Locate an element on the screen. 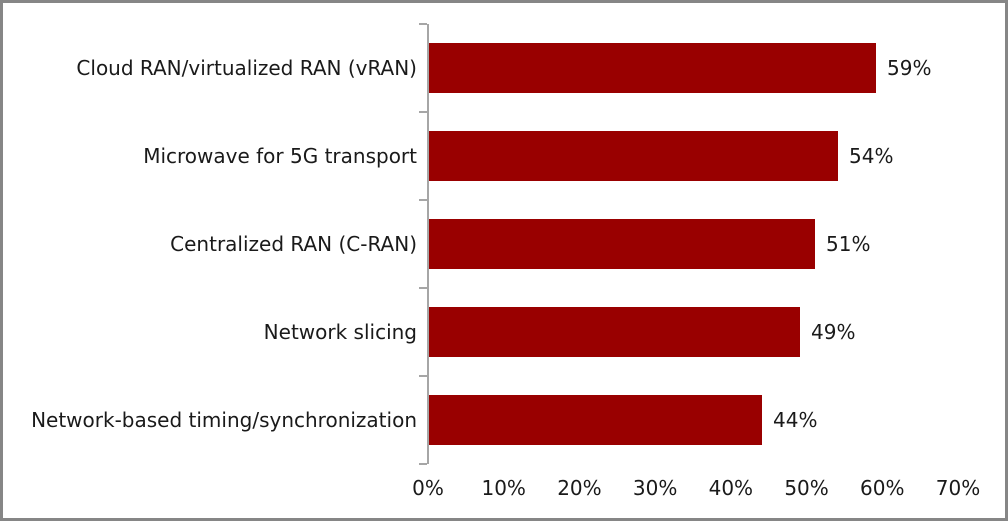 The image size is (1008, 521). value-axis-tick-label: 60% is located at coordinates (882, 488).